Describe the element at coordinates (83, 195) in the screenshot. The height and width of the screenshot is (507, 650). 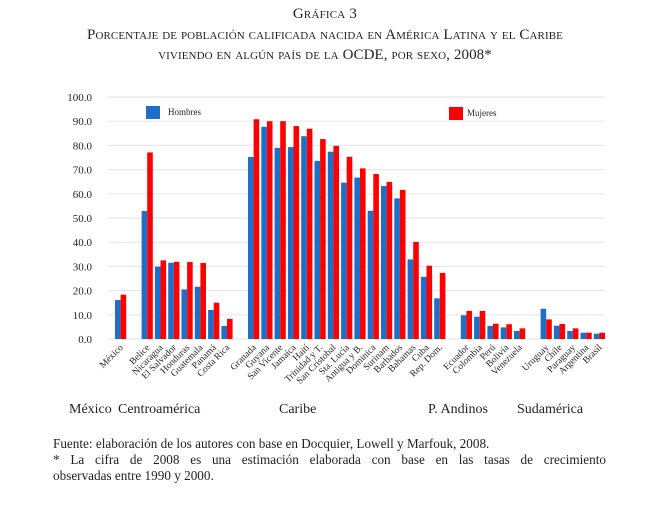
I see `y-tick-label: 60.0` at that location.